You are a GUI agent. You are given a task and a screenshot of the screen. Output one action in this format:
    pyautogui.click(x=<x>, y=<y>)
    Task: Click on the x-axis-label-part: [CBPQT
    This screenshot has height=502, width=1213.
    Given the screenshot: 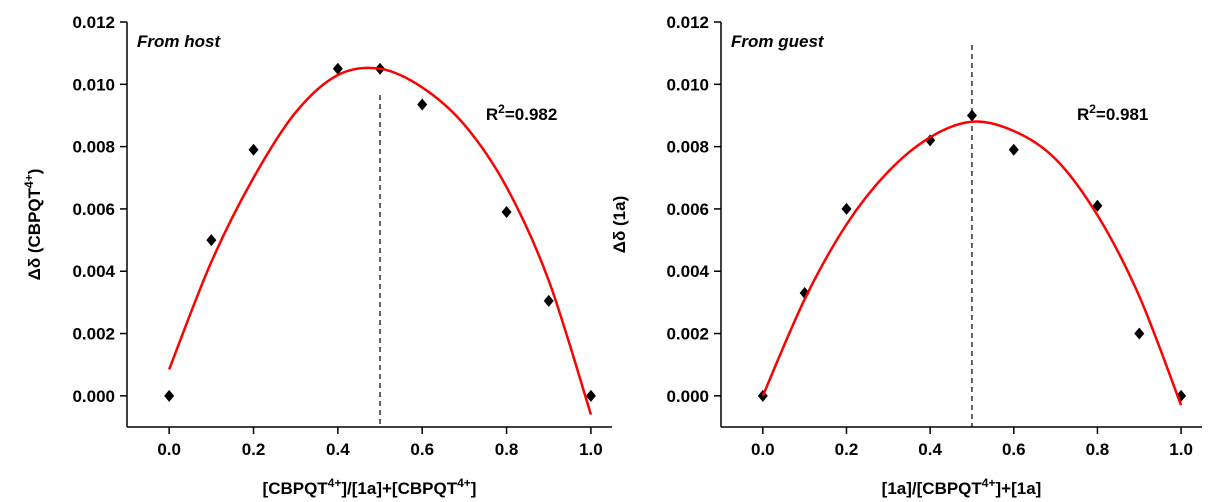 What is the action you would take?
    pyautogui.click(x=296, y=488)
    